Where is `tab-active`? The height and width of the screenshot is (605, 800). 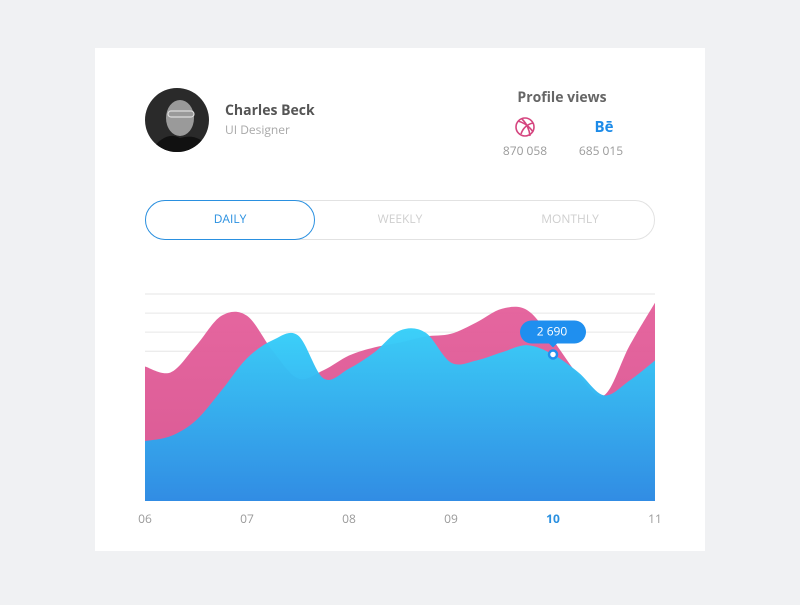 tab-active is located at coordinates (230, 220).